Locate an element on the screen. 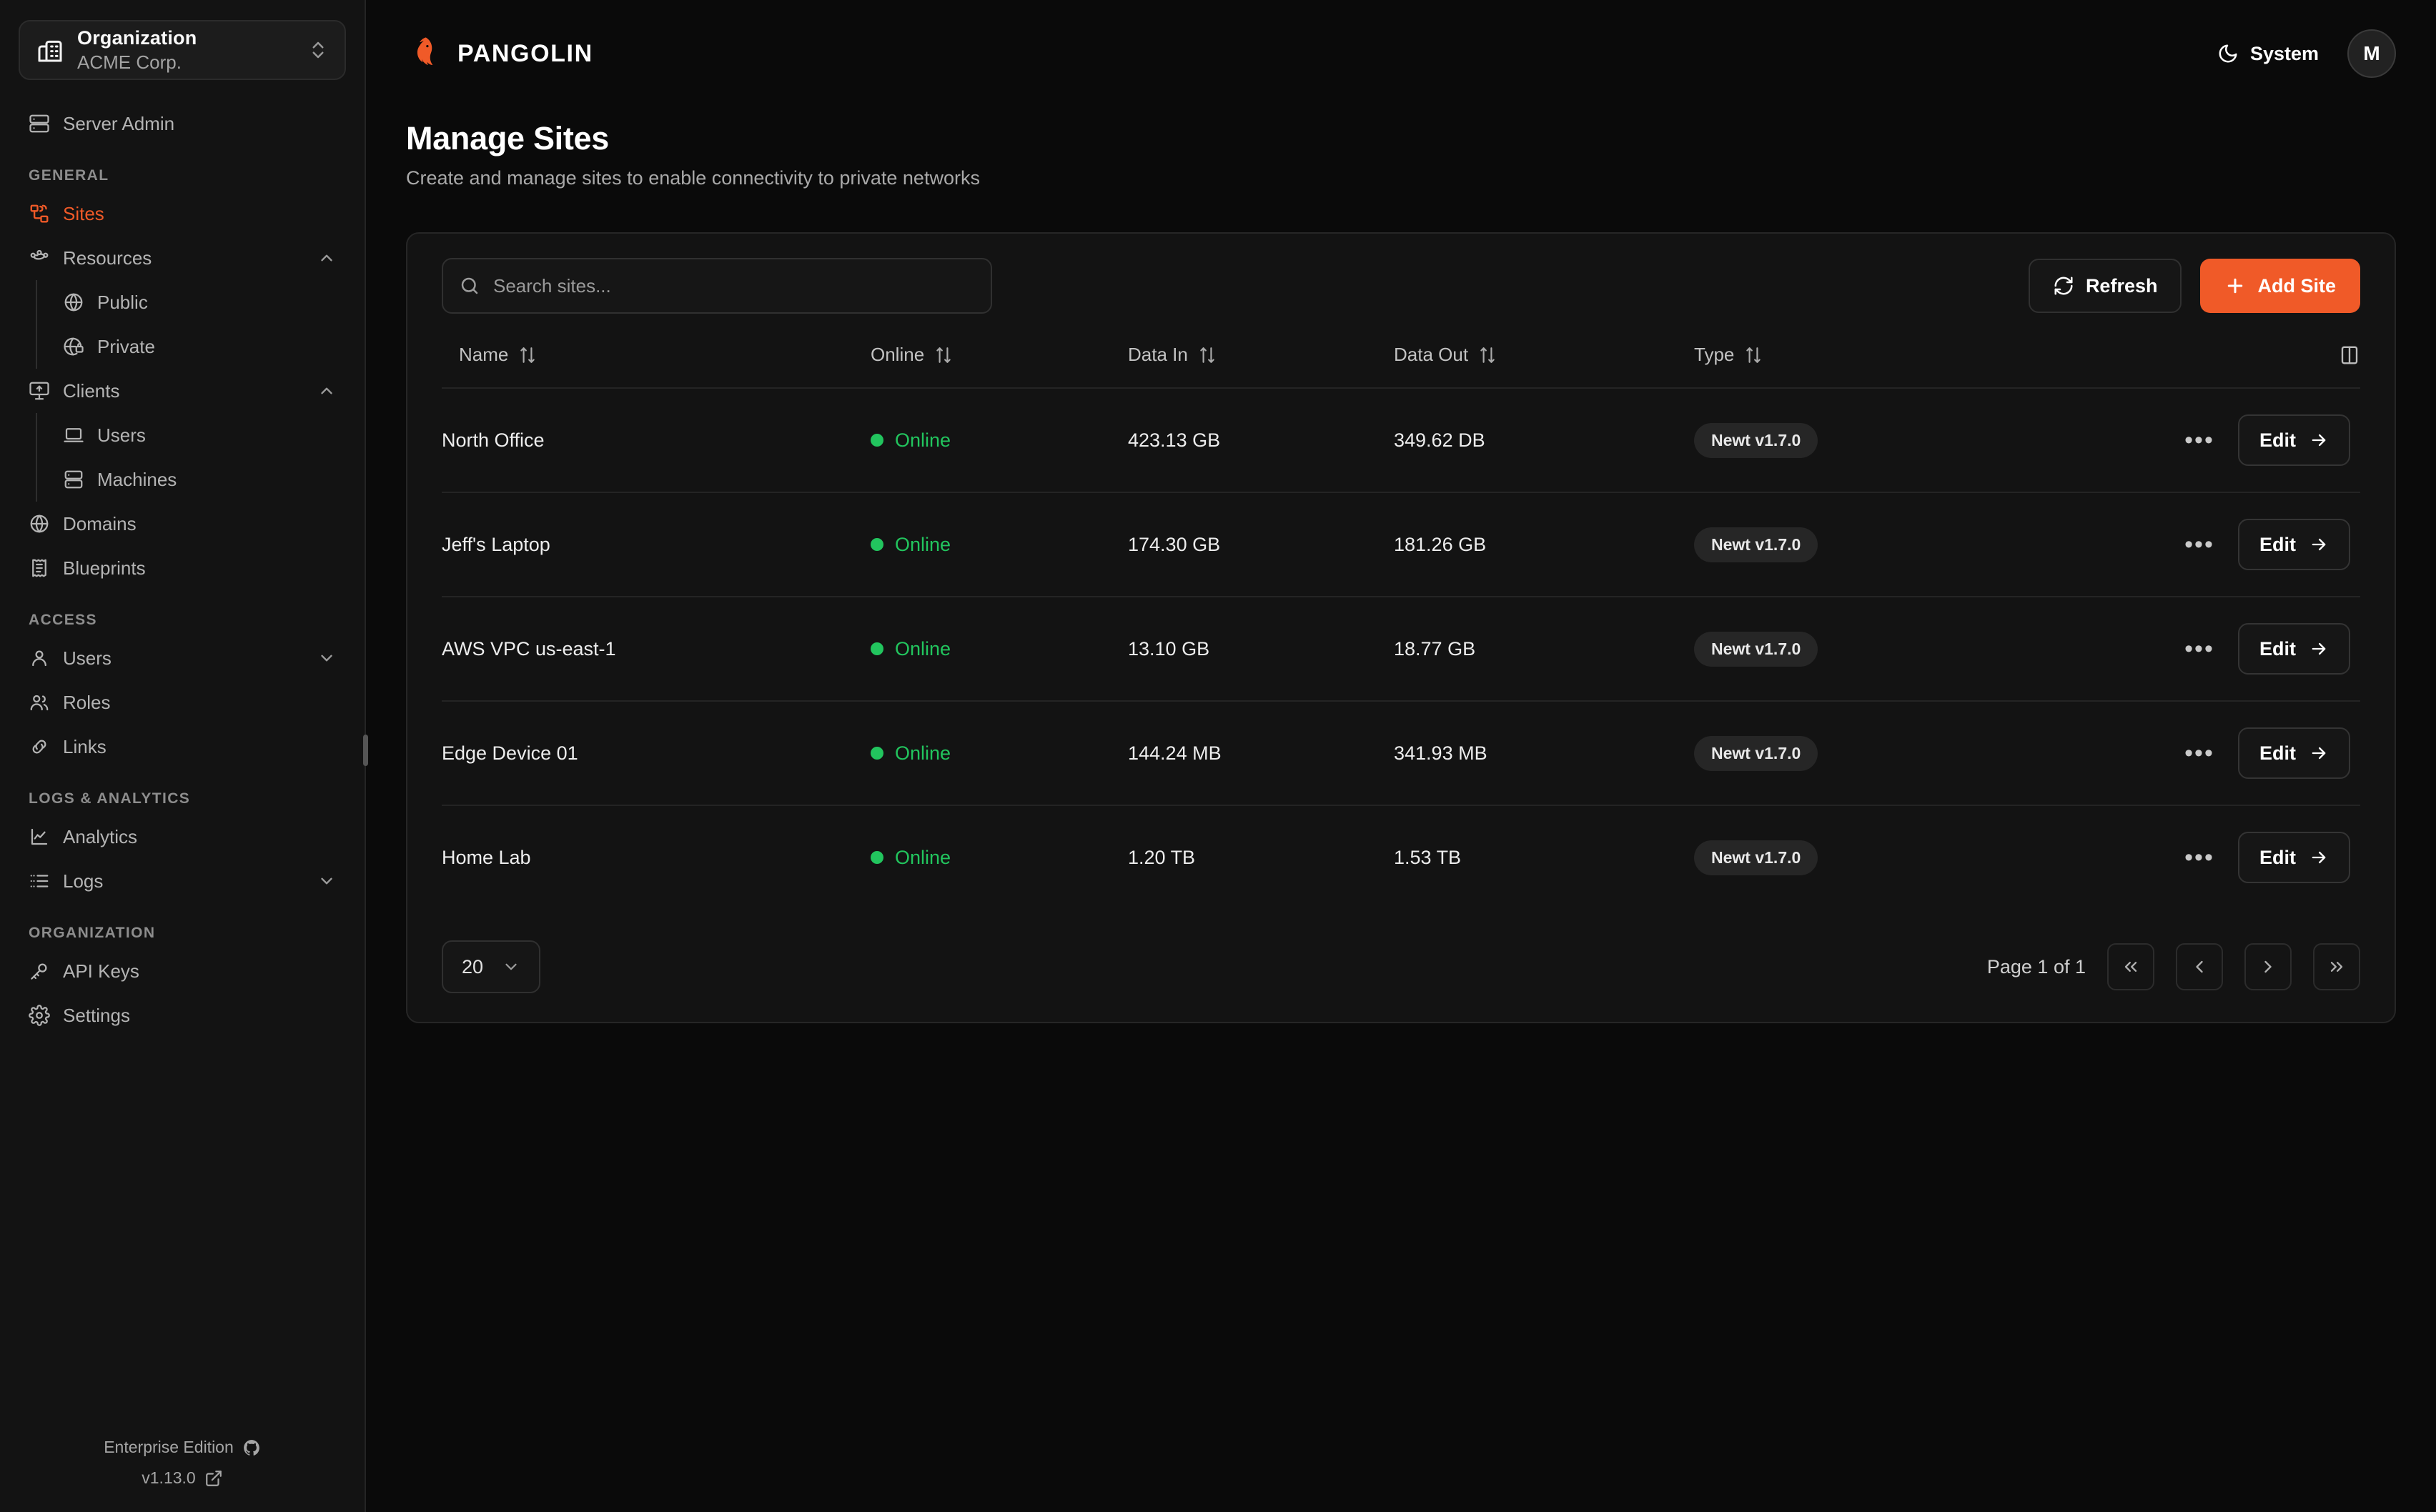 Image resolution: width=2436 pixels, height=1512 pixels. add-site-label: Add Site is located at coordinates (2296, 286).